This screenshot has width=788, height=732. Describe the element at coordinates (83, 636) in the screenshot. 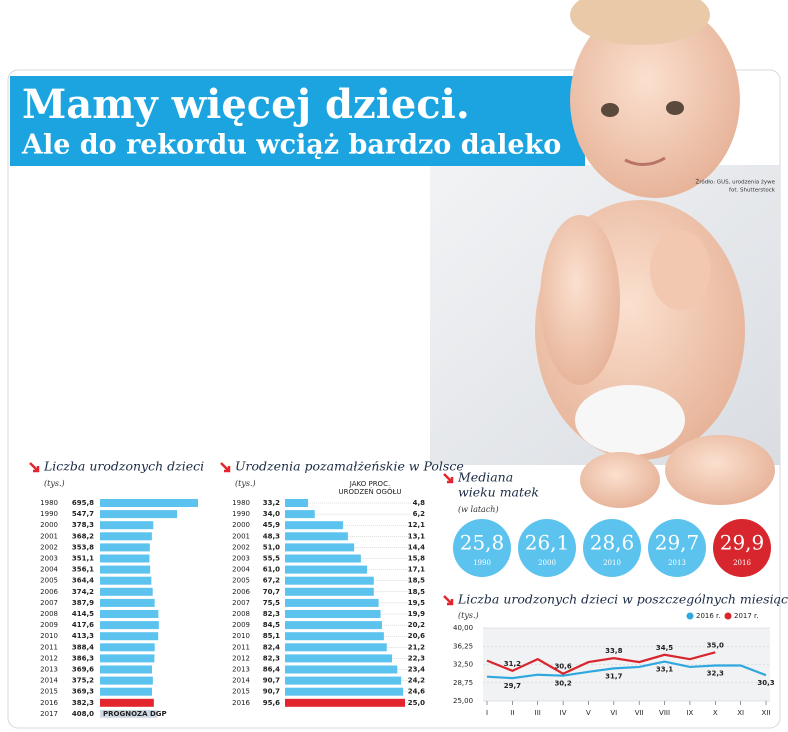

I see `value-label: 413,3` at that location.